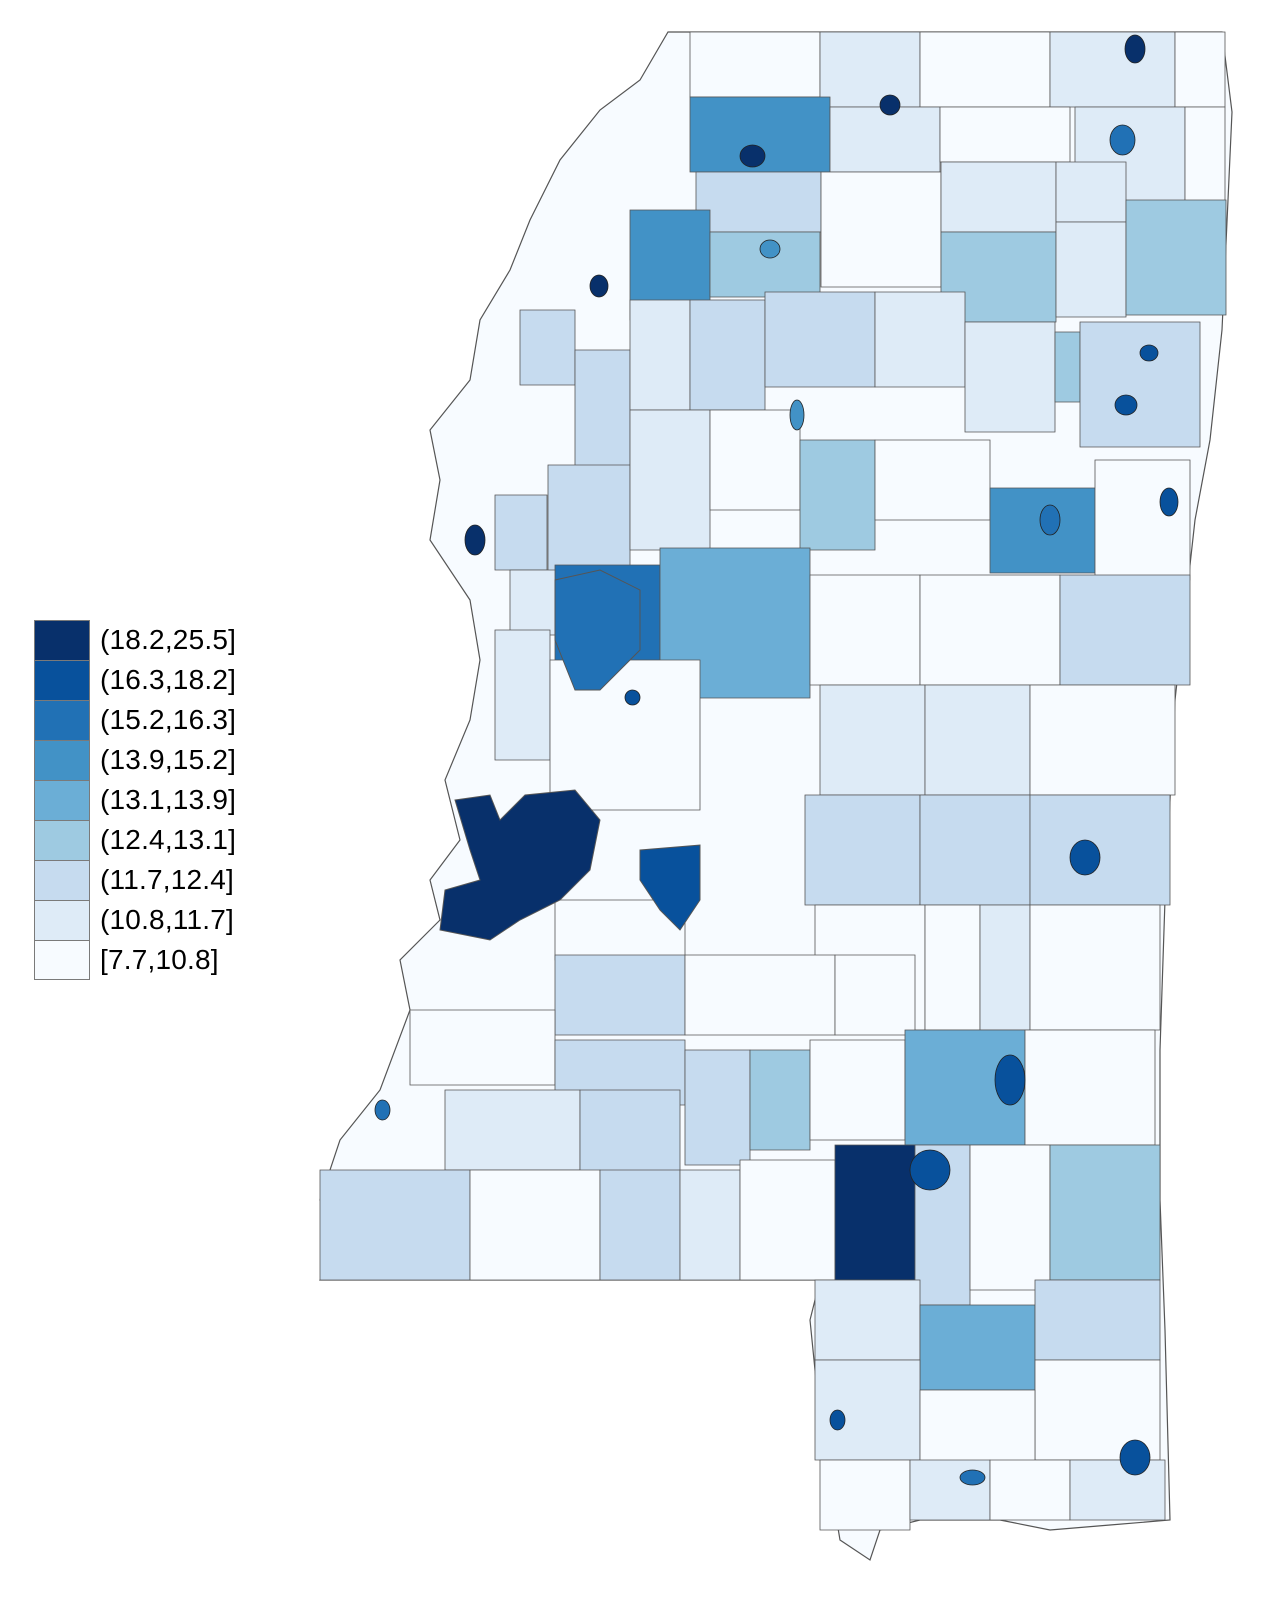  I want to click on legend-label: (15.2,16.3], so click(168, 719).